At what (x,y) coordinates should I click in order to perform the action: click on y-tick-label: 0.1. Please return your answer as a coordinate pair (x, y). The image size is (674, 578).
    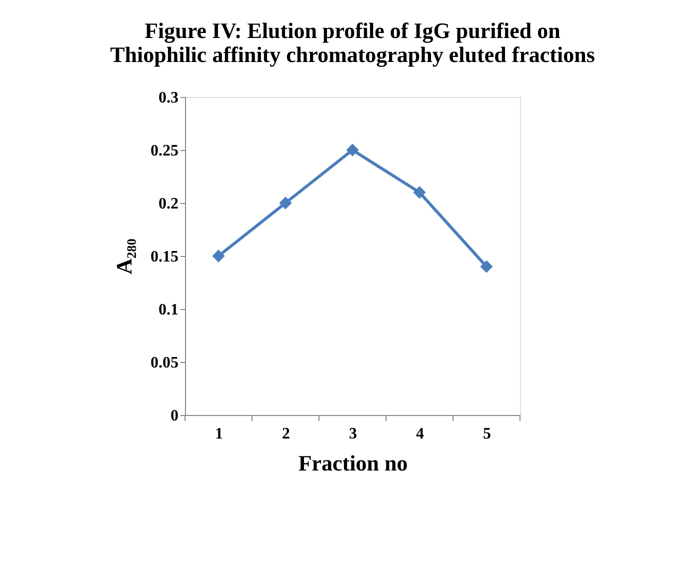
    Looking at the image, I should click on (168, 310).